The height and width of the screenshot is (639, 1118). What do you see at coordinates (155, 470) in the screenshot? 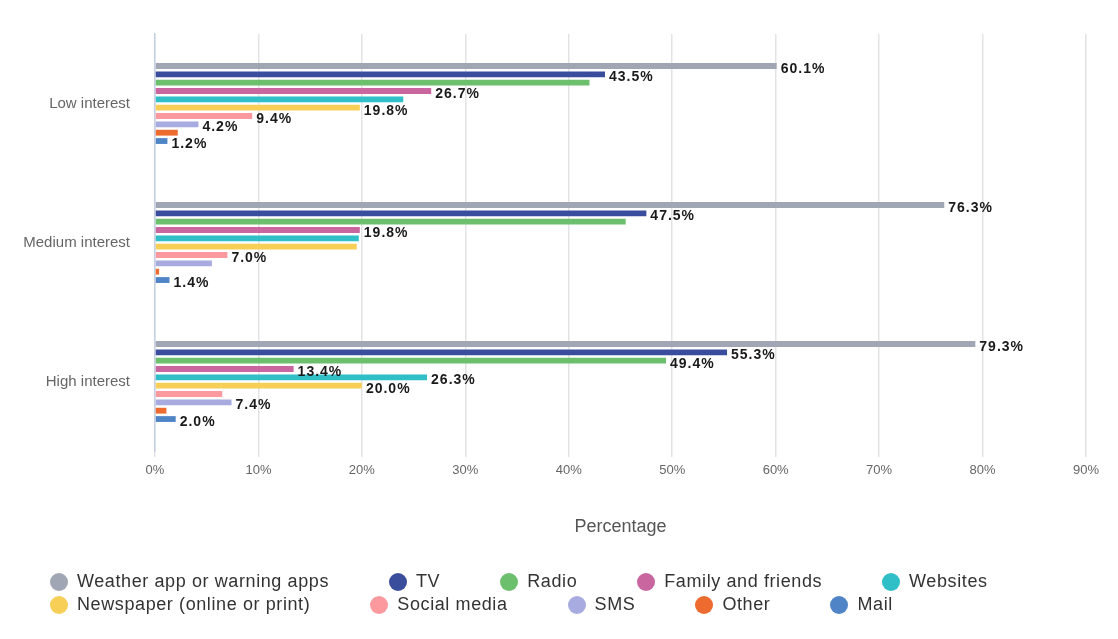
I see `x-tick-label: 0%` at bounding box center [155, 470].